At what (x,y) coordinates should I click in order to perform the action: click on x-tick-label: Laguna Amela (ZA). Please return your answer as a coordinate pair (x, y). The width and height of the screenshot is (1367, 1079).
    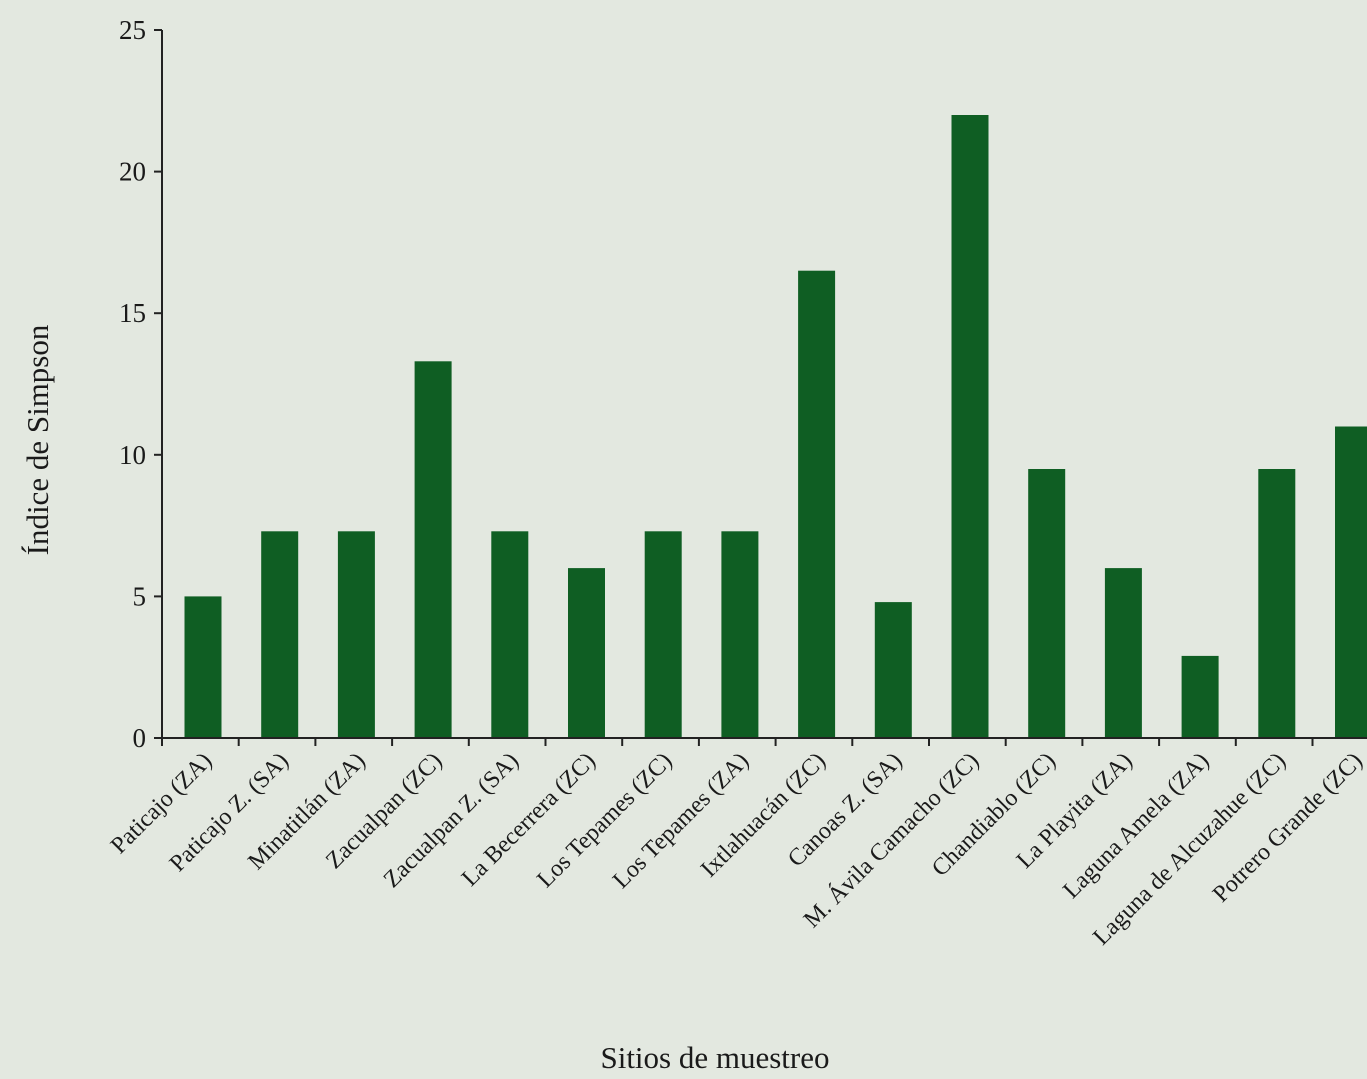
    Looking at the image, I should click on (1136, 826).